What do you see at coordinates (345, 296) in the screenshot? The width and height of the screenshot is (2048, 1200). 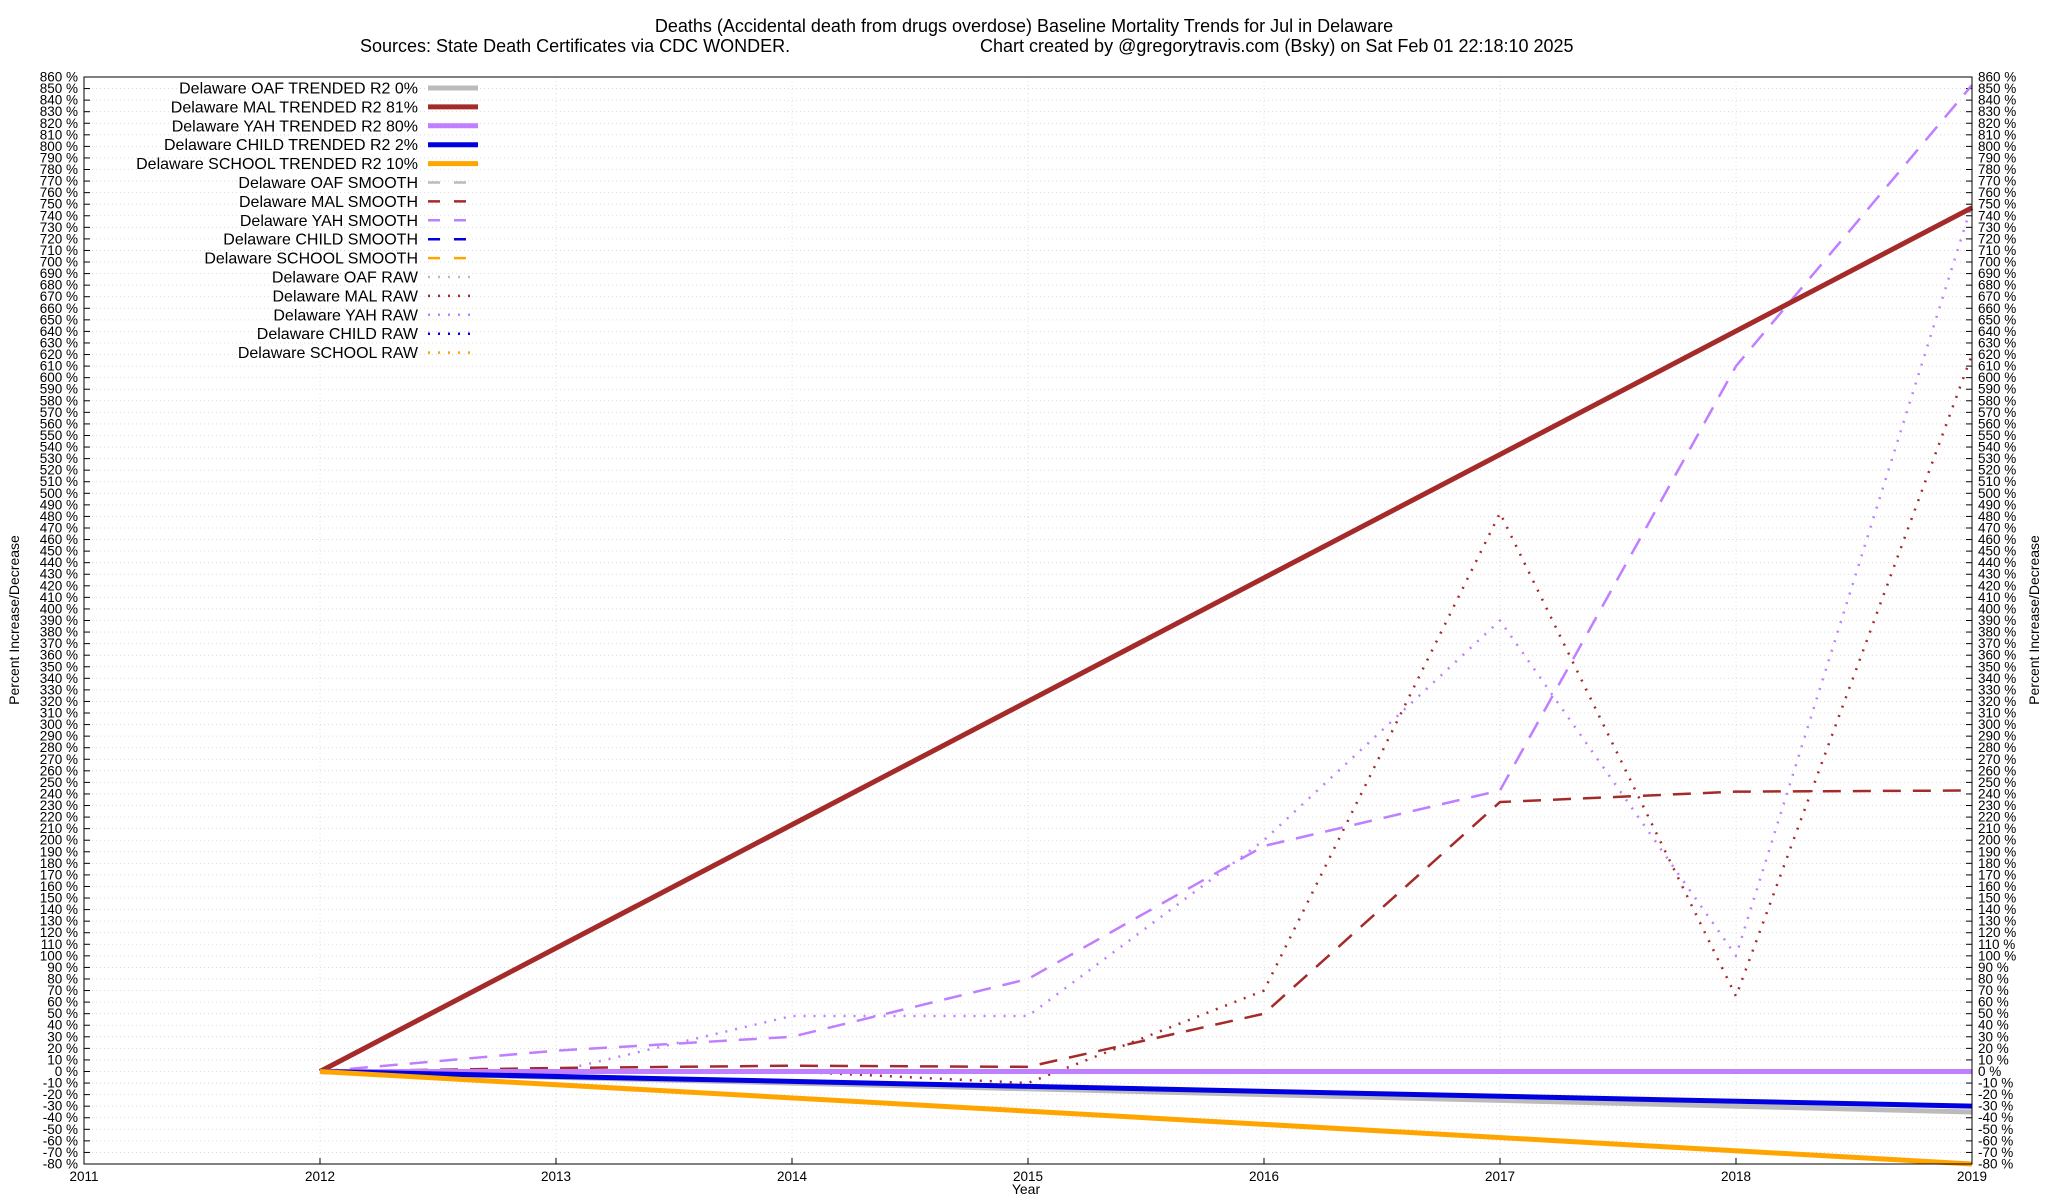 I see `legend-label-12: Delaware MAL RAW` at bounding box center [345, 296].